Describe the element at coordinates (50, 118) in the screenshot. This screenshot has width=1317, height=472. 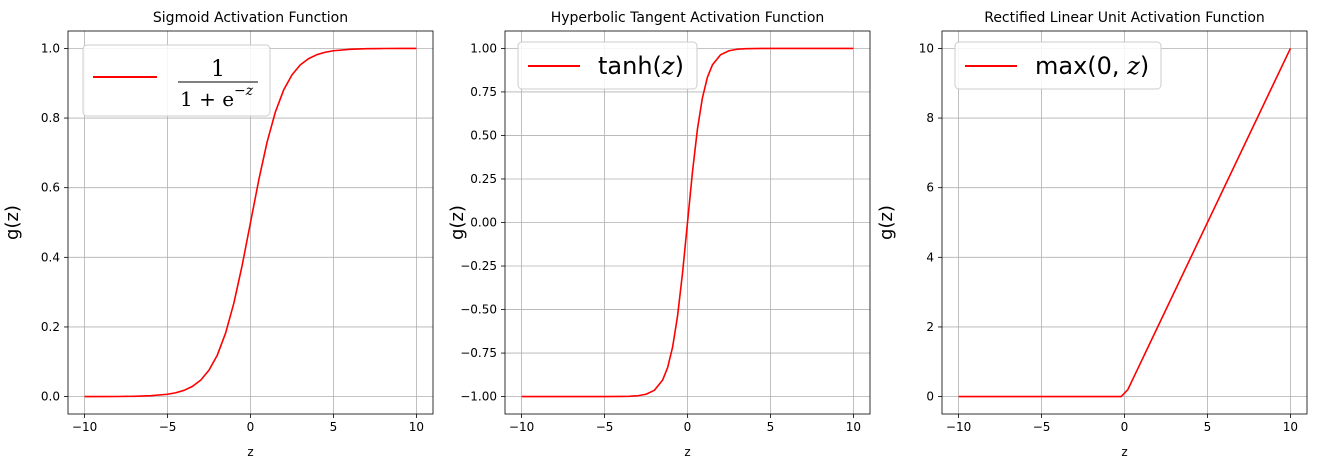
I see `y-tick-label: 0.8` at that location.